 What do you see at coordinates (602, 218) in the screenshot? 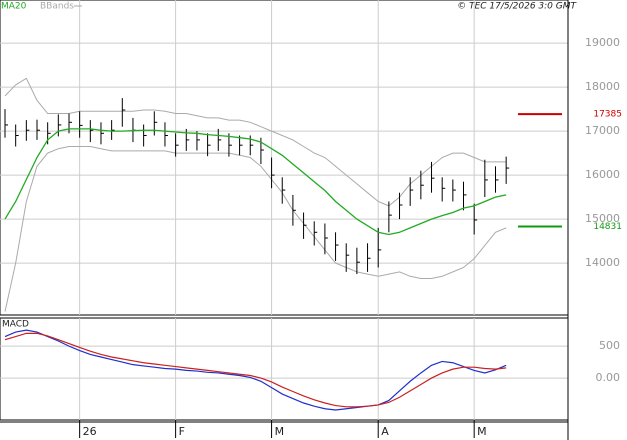
I see `y-tick-label: 15000` at bounding box center [602, 218].